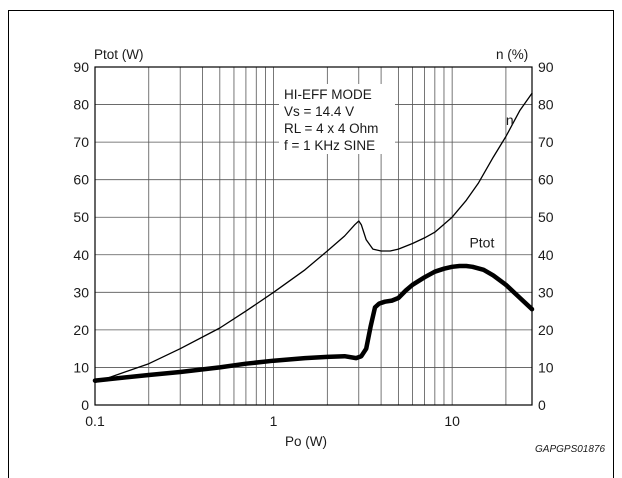 This screenshot has width=622, height=478. I want to click on y-tick-label-left: 0, so click(85, 405).